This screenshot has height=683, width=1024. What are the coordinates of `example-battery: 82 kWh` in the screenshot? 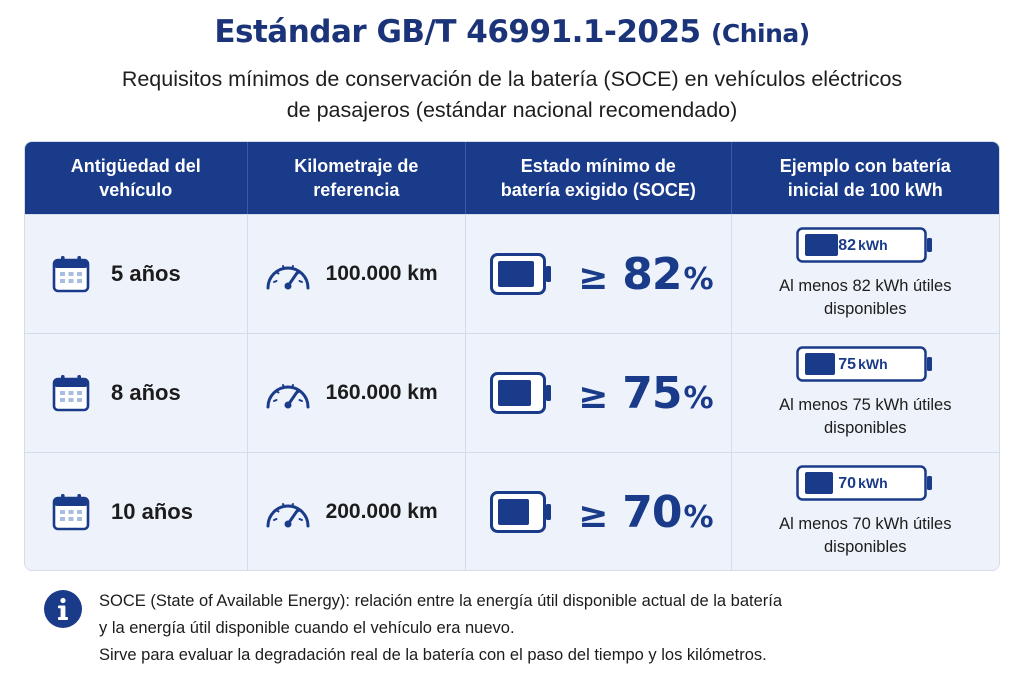 It's located at (865, 245).